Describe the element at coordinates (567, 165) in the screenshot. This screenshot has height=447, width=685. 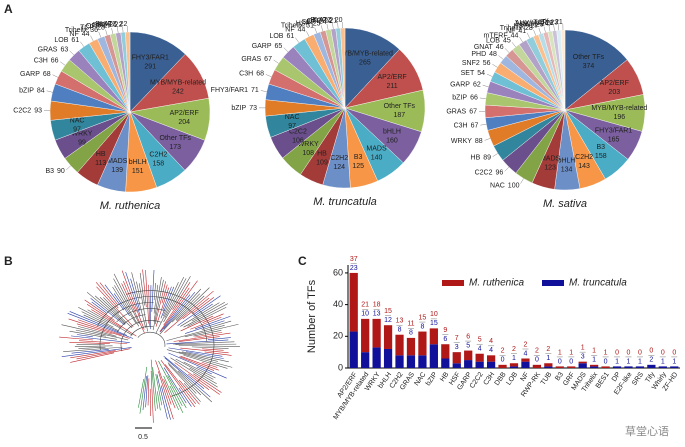
I see `slice-label: bHLH 134` at that location.